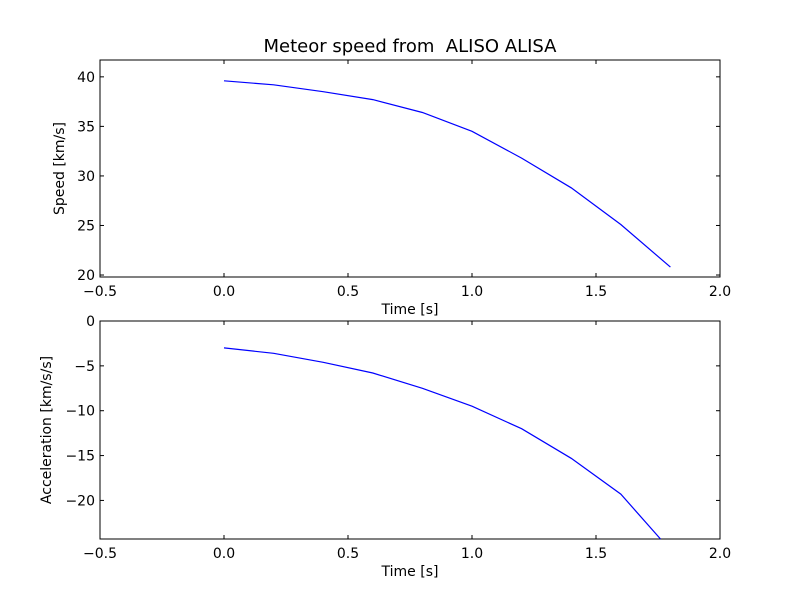 The height and width of the screenshot is (600, 800). I want to click on speed-y-tick-label: 25, so click(86, 226).